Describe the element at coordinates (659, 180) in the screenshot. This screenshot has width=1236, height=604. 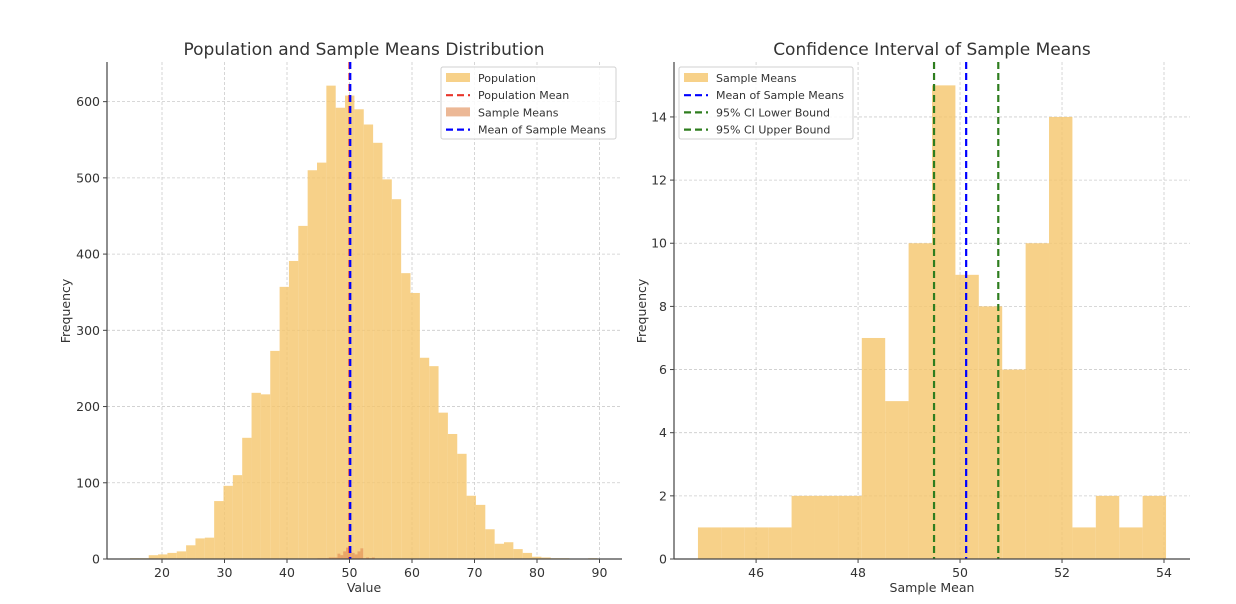
I see `y-tick-label: 12` at that location.